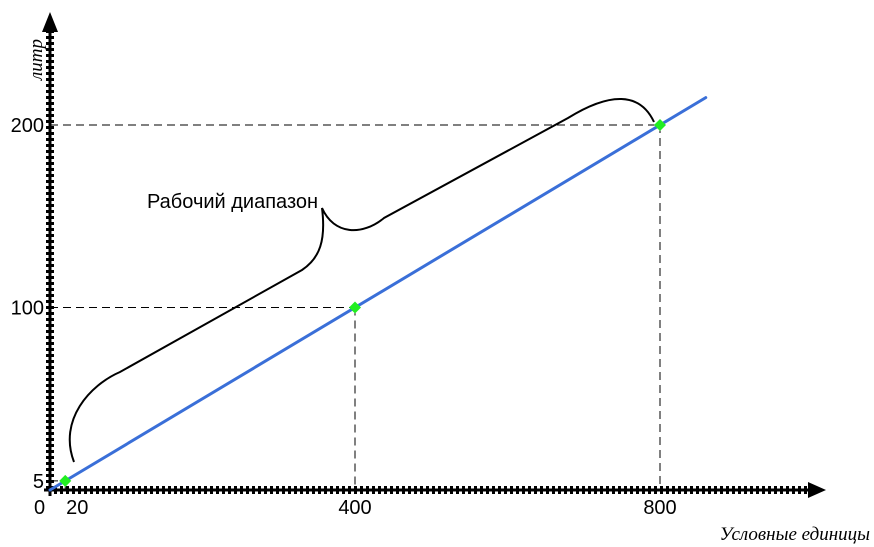 The image size is (874, 547). What do you see at coordinates (817, 490) in the screenshot?
I see `x-axis-arrow` at bounding box center [817, 490].